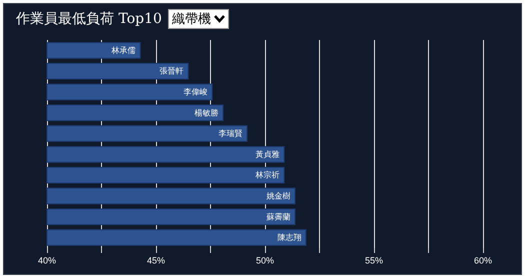 The height and width of the screenshot is (278, 525). I want to click on x-tick-label: 50%, so click(265, 261).